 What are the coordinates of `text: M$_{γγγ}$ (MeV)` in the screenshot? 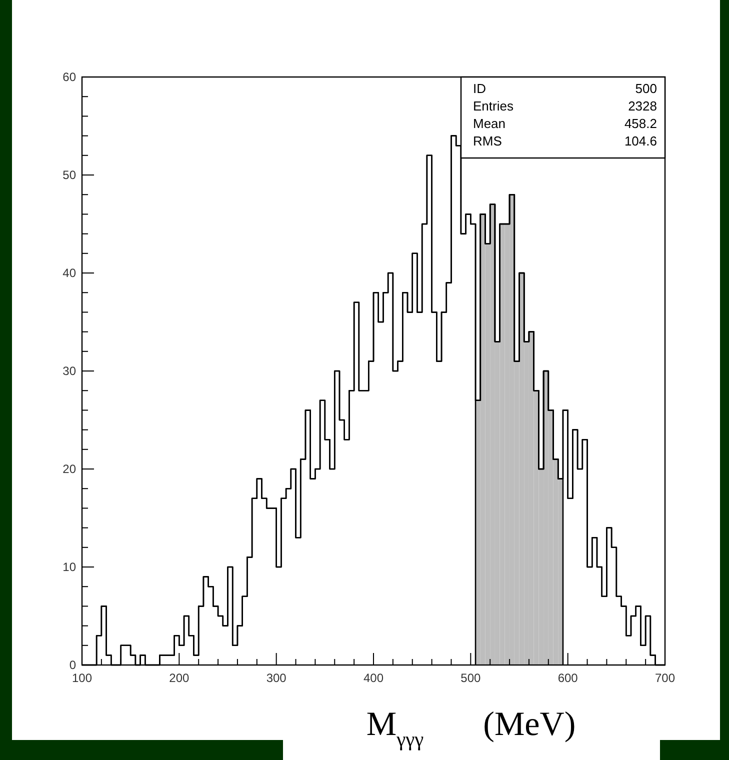 It's located at (471, 728).